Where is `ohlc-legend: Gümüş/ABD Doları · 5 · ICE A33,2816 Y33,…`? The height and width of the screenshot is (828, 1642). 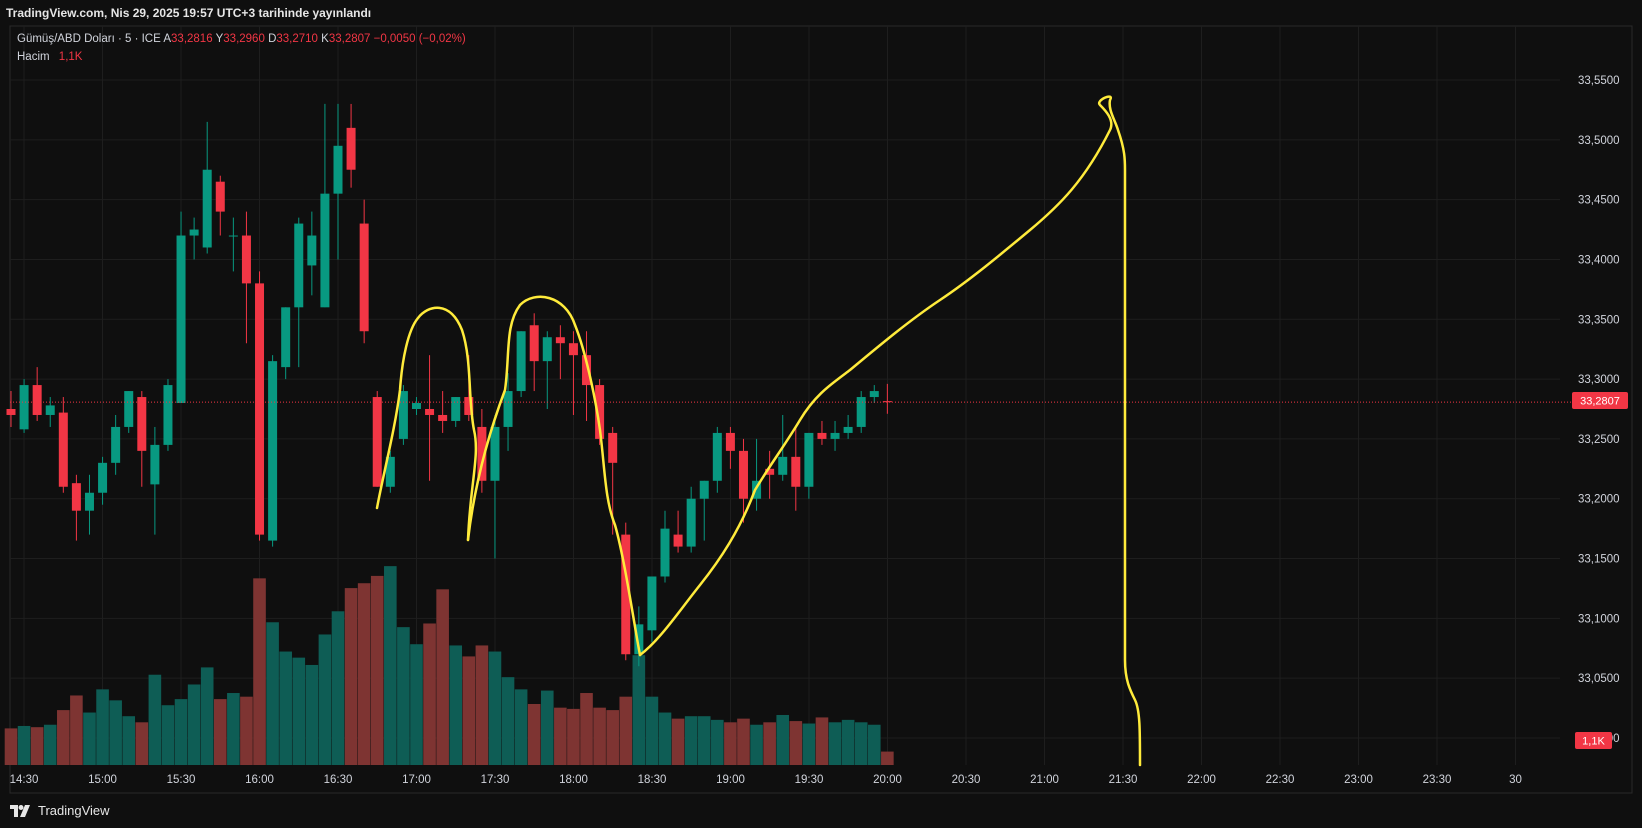
ohlc-legend: Gümüş/ABD Doları · 5 · ICE A33,2816 Y33,… is located at coordinates (241, 39).